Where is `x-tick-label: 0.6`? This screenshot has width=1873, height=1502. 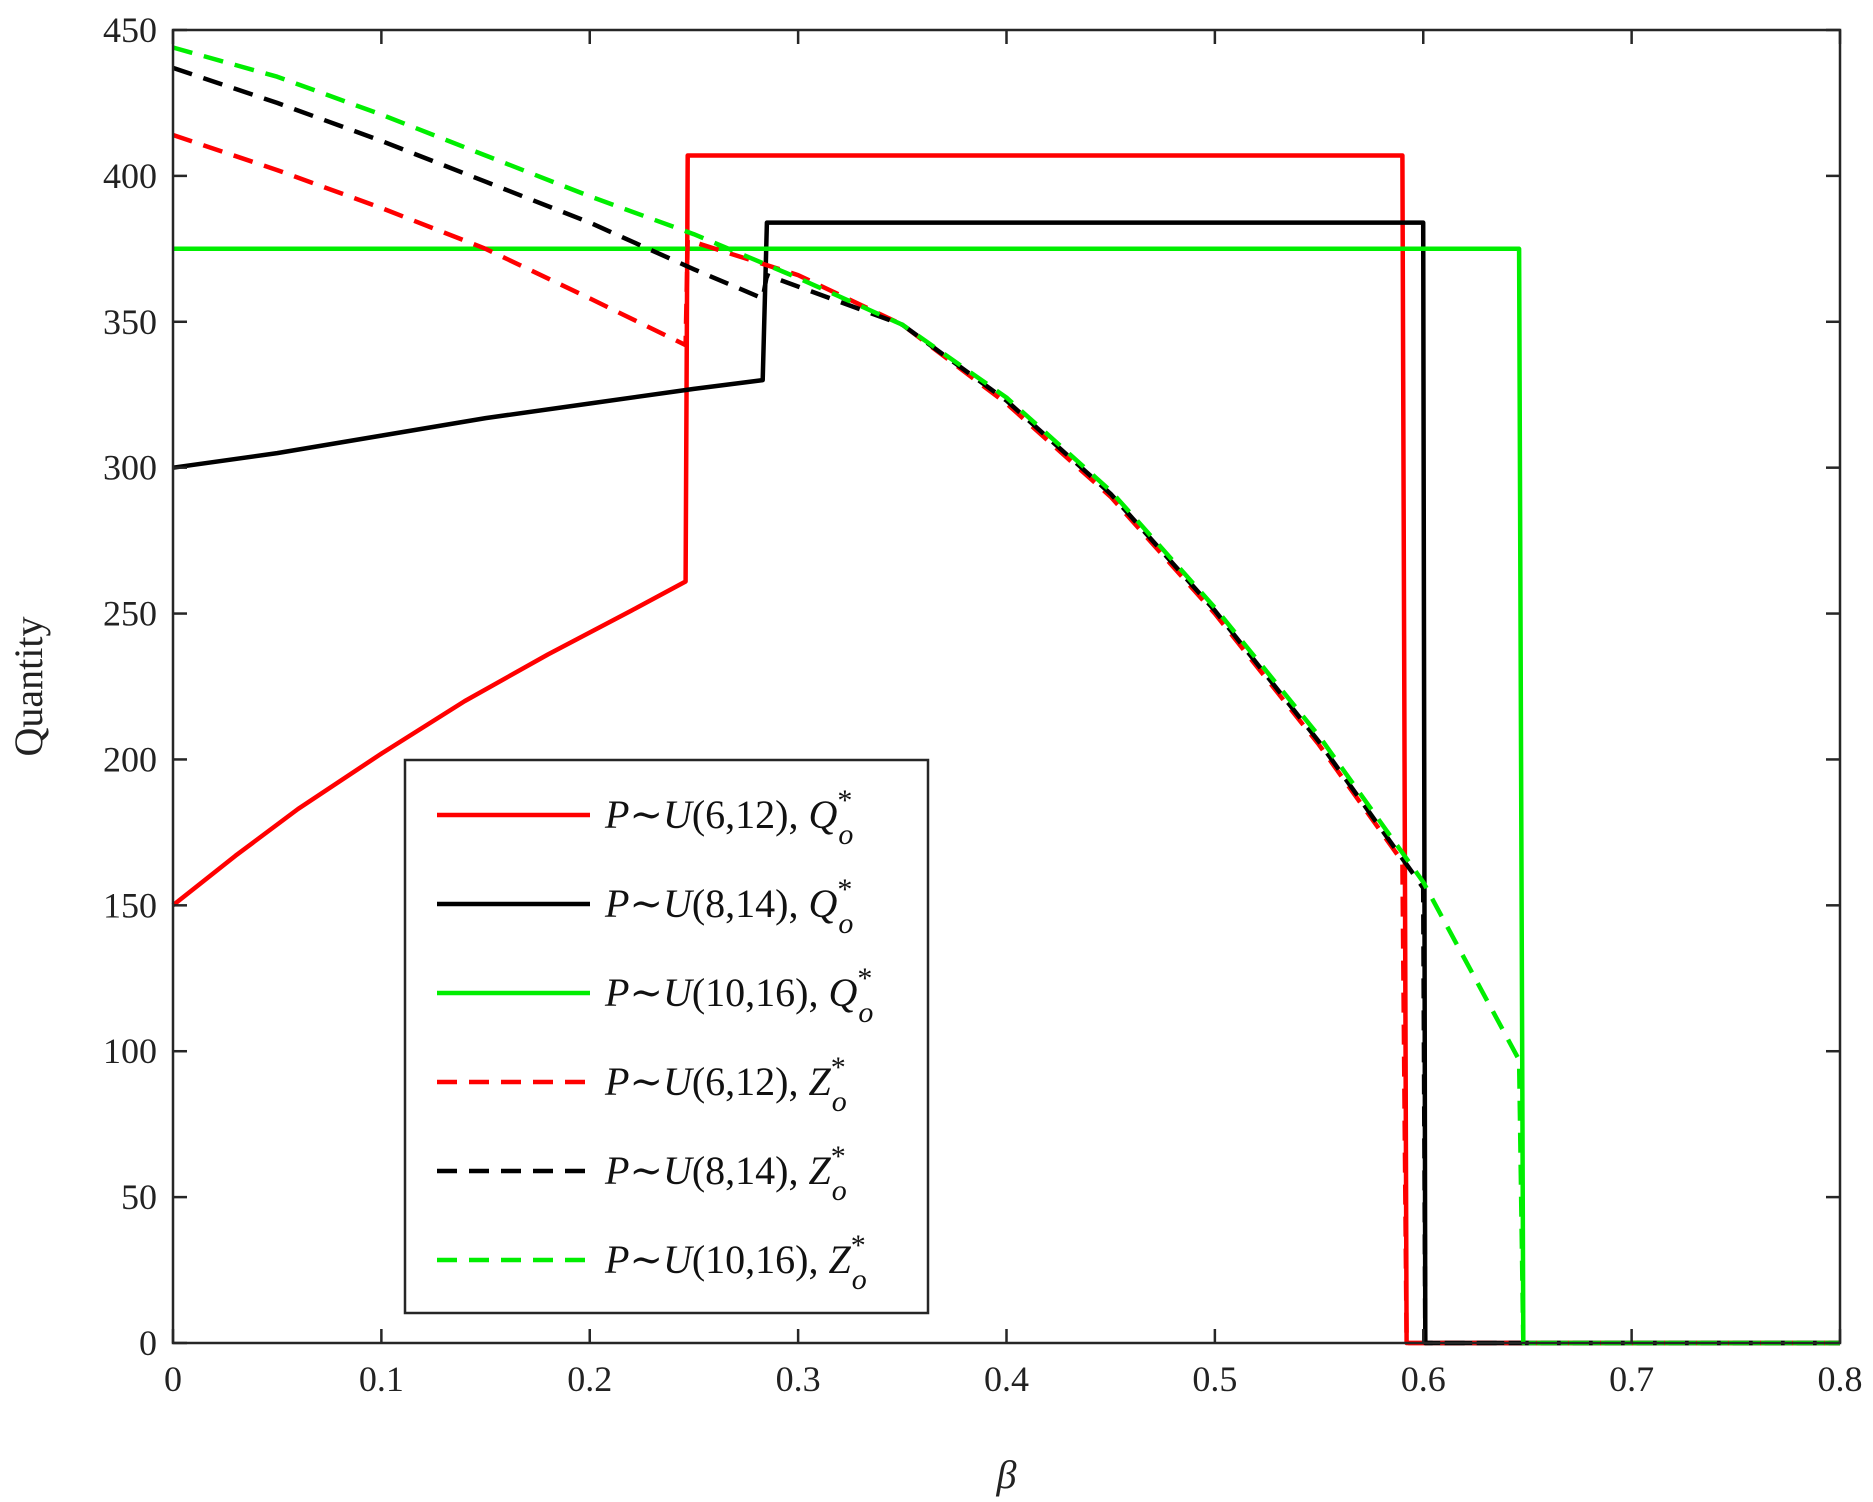 x-tick-label: 0.6 is located at coordinates (1423, 1379).